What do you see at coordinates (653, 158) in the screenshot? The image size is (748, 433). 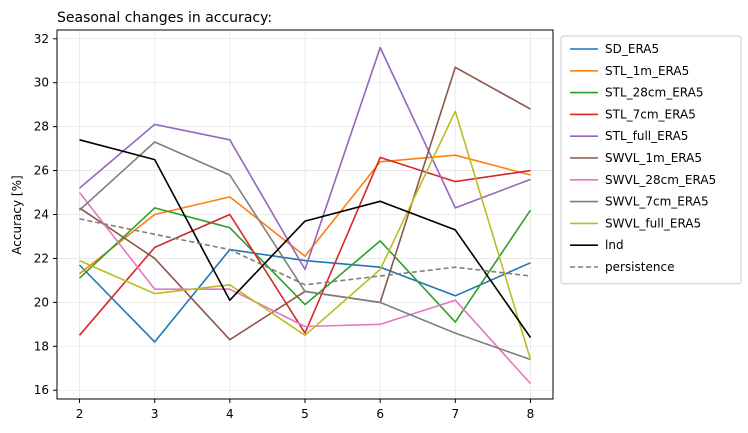 I see `legend-label: SWVL_1m_ERA5` at bounding box center [653, 158].